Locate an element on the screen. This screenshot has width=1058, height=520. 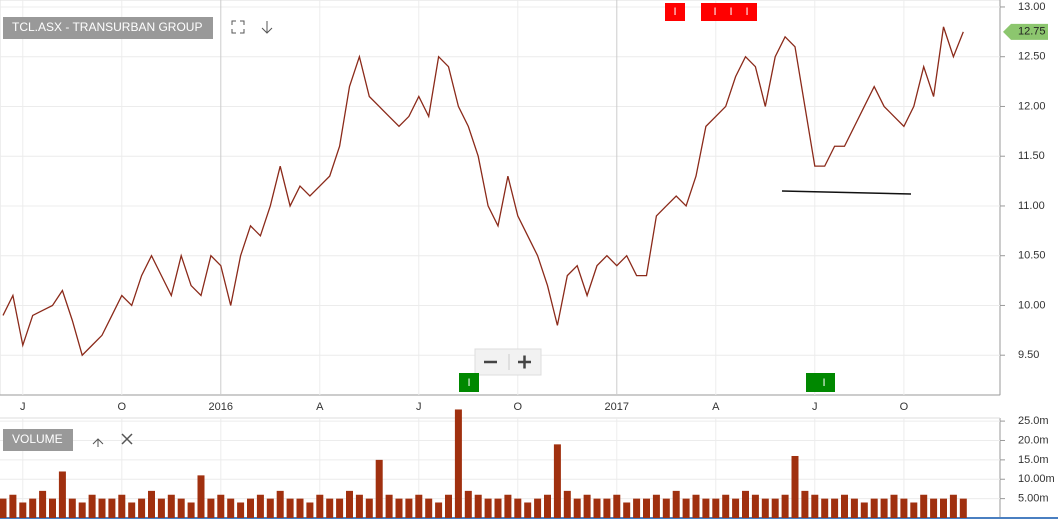
x-tick-label: 2016 is located at coordinates (221, 407).